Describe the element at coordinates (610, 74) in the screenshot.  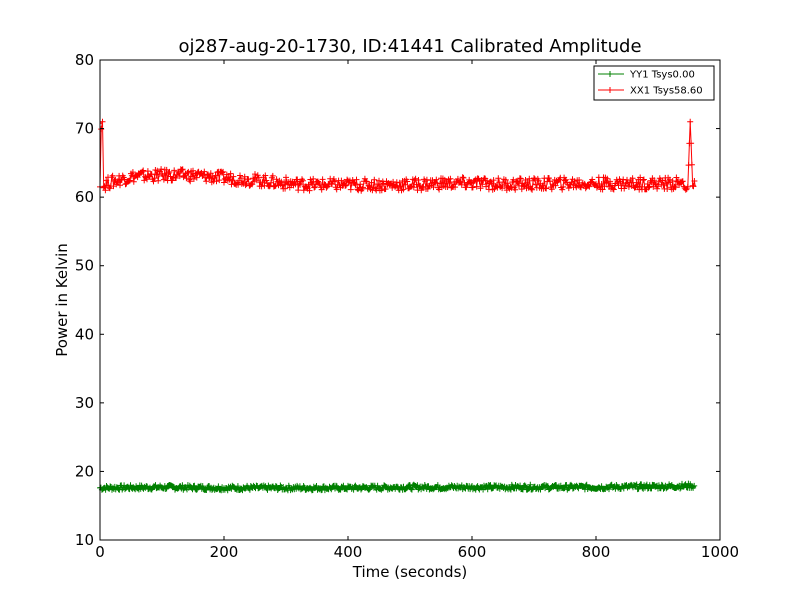
I see `legend-marker-yy1` at that location.